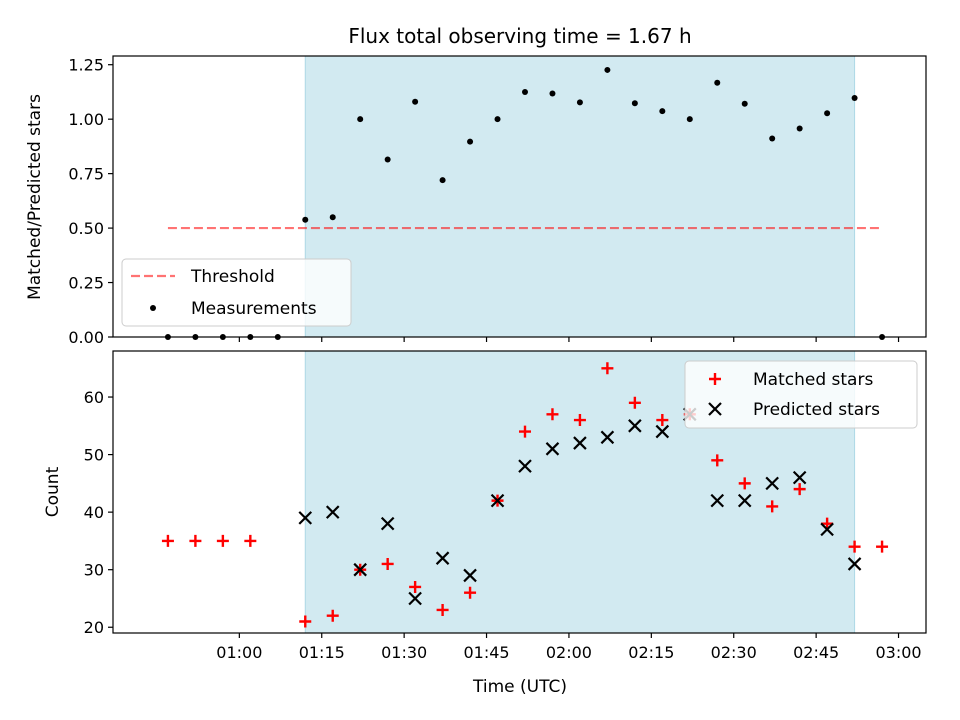  I want to click on legend-measurements-label: Measurements, so click(254, 309).